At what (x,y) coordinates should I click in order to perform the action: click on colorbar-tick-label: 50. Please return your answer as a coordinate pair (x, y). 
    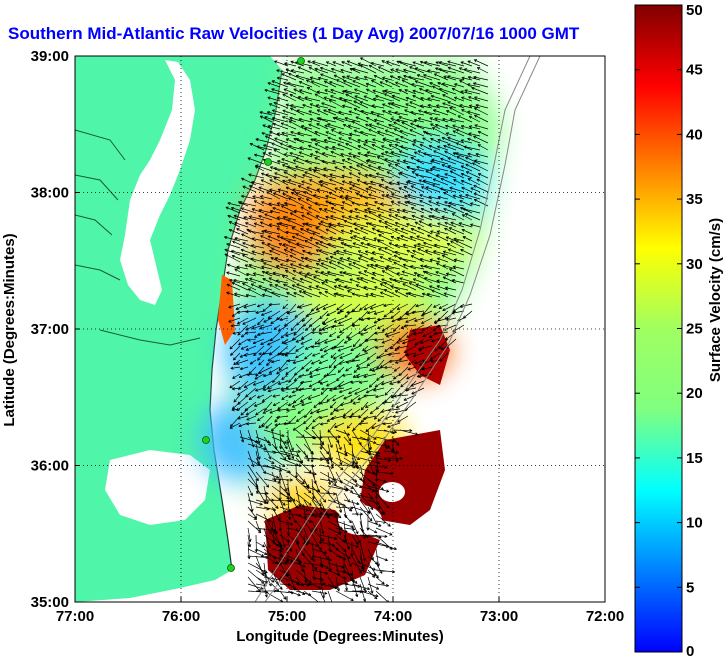
    Looking at the image, I should click on (694, 10).